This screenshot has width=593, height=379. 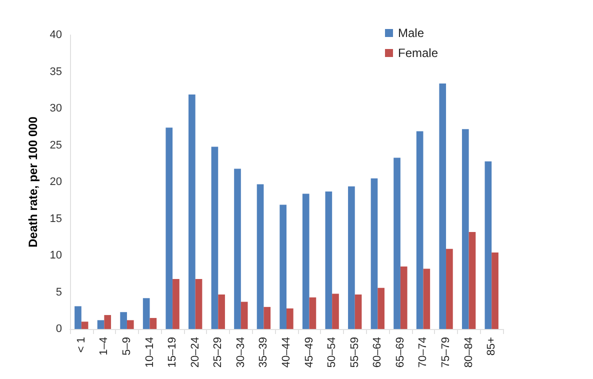 What do you see at coordinates (468, 352) in the screenshot?
I see `x-tick-label: 80–84` at bounding box center [468, 352].